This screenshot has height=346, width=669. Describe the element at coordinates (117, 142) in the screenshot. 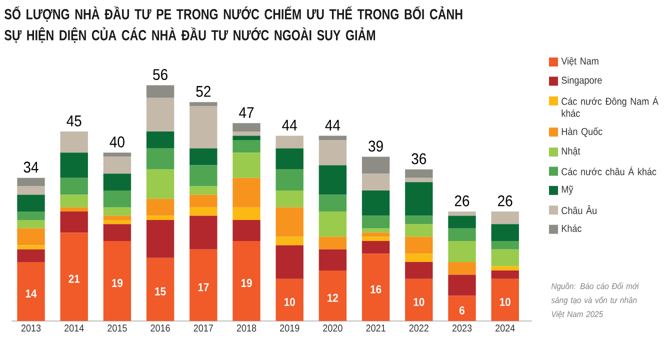

I see `total-label: 40` at that location.